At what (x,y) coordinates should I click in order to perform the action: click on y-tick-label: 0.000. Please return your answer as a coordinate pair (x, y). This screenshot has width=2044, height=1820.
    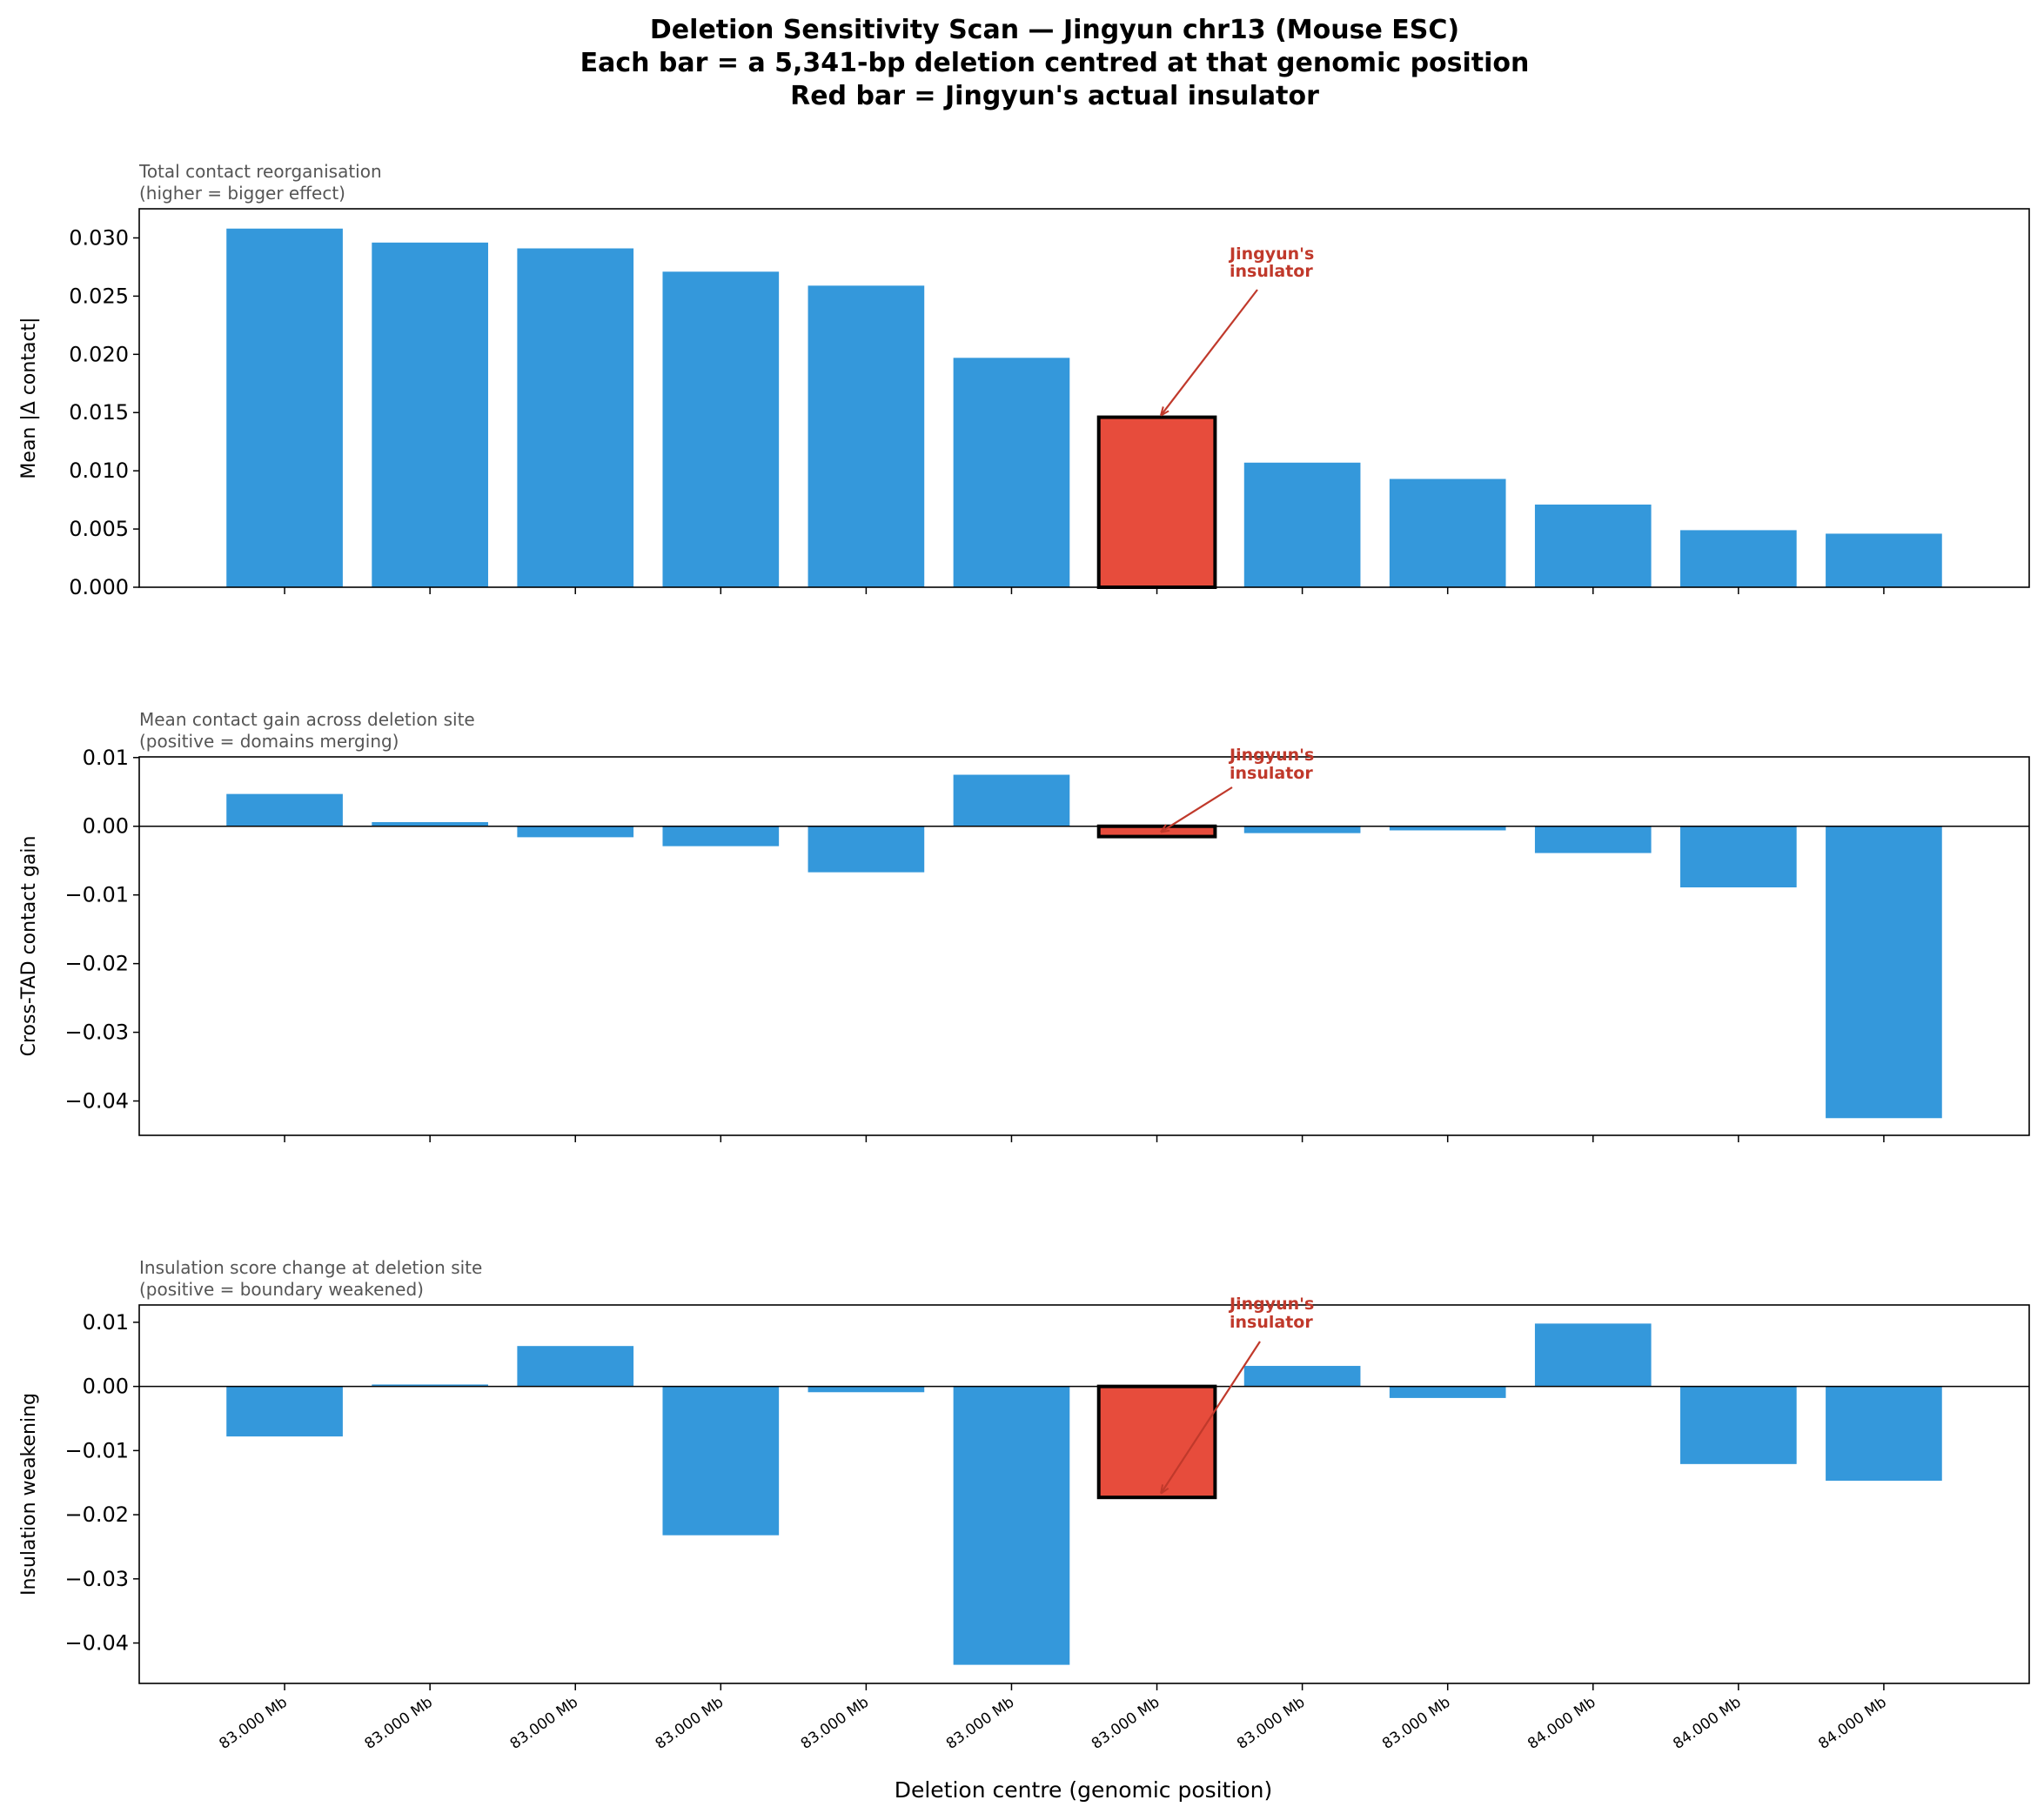
    Looking at the image, I should click on (99, 587).